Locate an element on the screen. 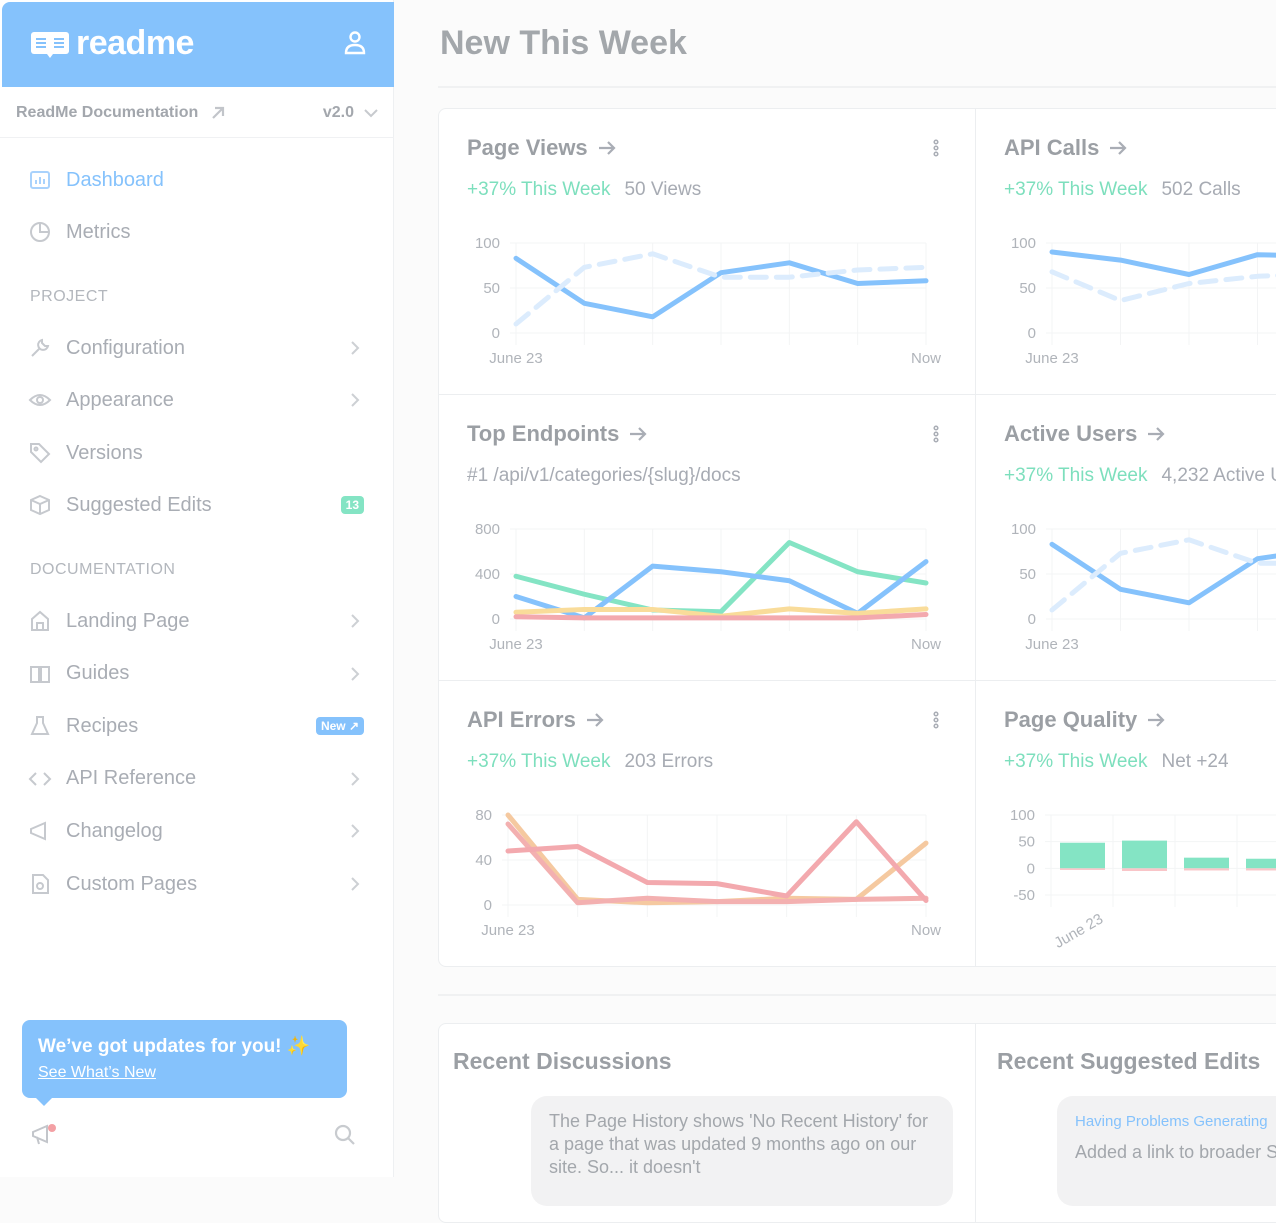 The width and height of the screenshot is (1276, 1223). api-errors-title: API Errors is located at coordinates (535, 720).